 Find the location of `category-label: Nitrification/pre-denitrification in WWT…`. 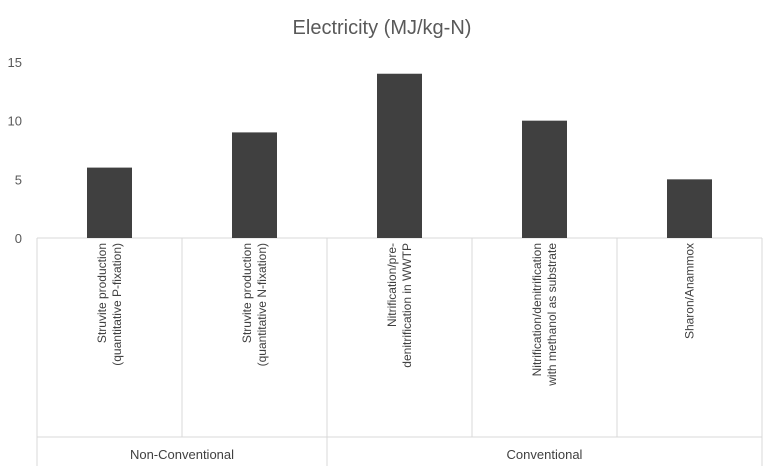

category-label: Nitrification/pre-denitrification in WWT… is located at coordinates (399, 305).